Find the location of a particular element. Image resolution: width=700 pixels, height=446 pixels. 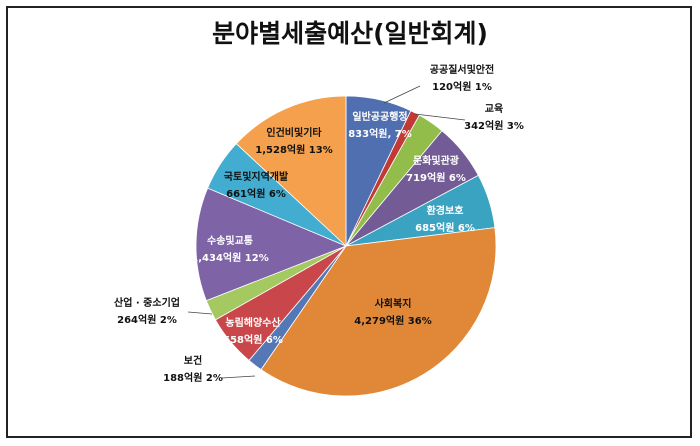

slice-value-label: 685억원 6% is located at coordinates (445, 227).